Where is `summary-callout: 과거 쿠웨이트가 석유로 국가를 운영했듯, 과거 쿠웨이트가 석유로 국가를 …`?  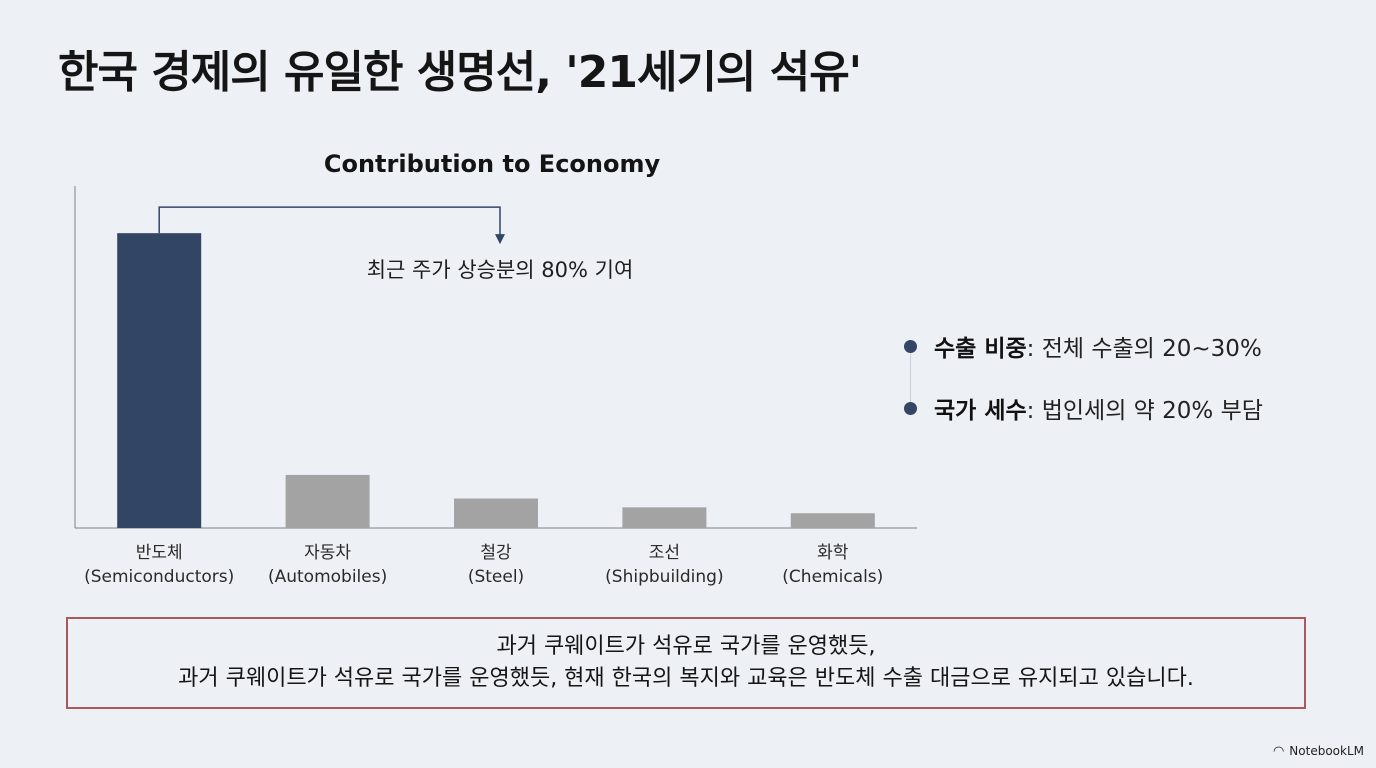 summary-callout: 과거 쿠웨이트가 석유로 국가를 운영했듯, 과거 쿠웨이트가 석유로 국가를 … is located at coordinates (686, 663).